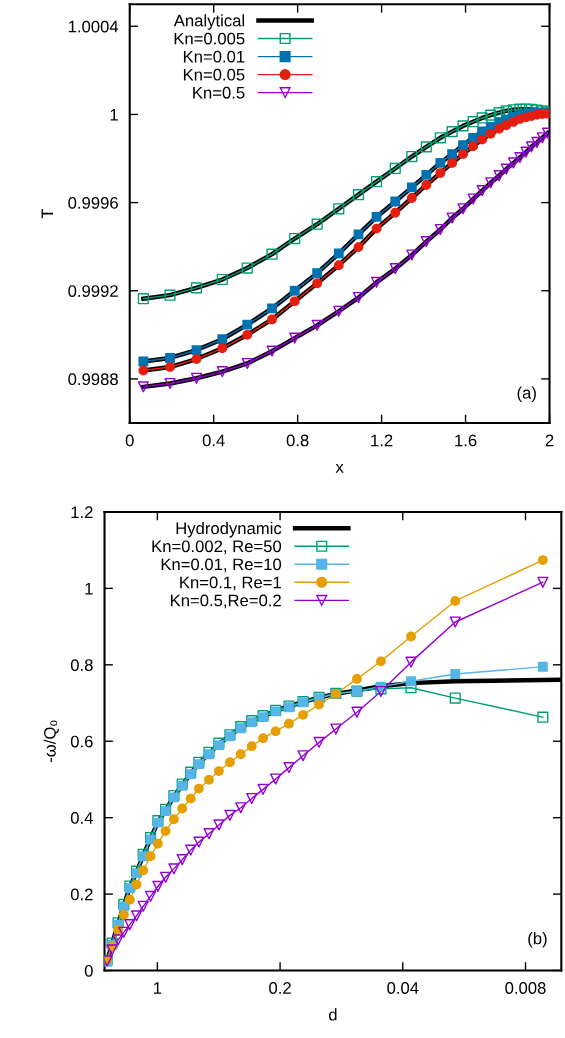 The image size is (565, 1038). I want to click on x-tick-label: 0.04, so click(403, 988).